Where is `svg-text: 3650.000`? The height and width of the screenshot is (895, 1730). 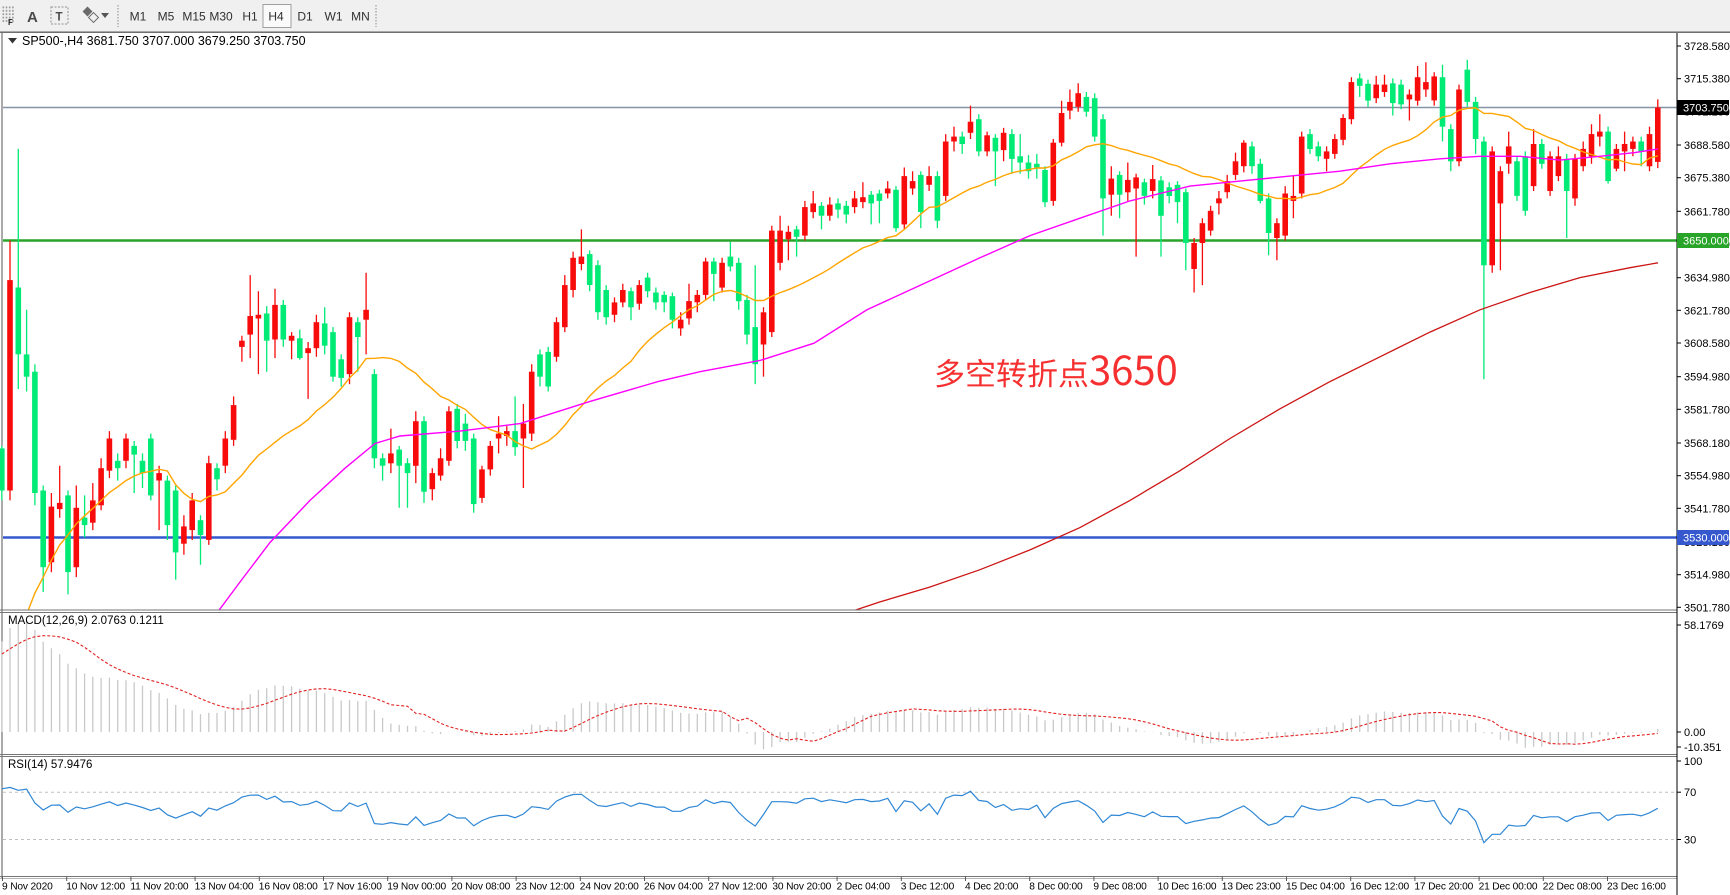
svg-text: 3650.000 is located at coordinates (1706, 242).